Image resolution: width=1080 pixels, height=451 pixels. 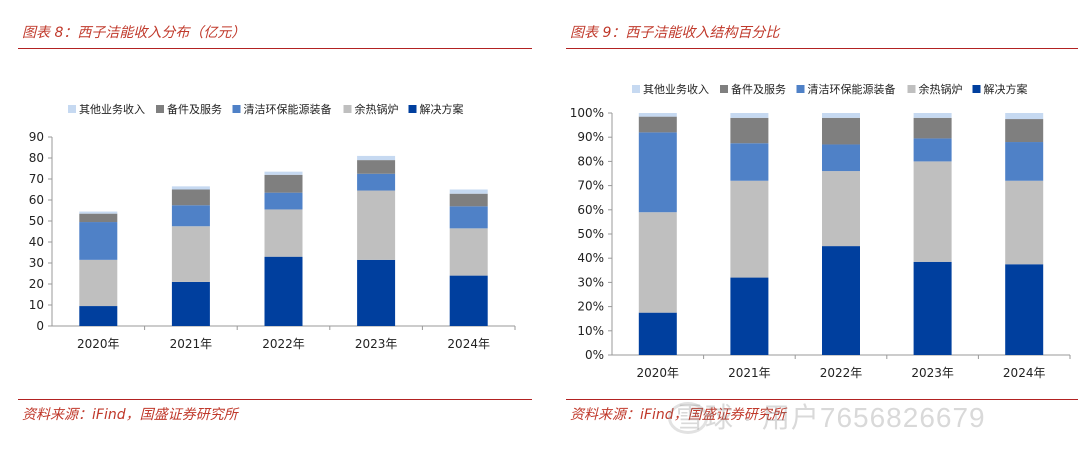 What do you see at coordinates (36, 158) in the screenshot?
I see `y-tick-label: 80` at bounding box center [36, 158].